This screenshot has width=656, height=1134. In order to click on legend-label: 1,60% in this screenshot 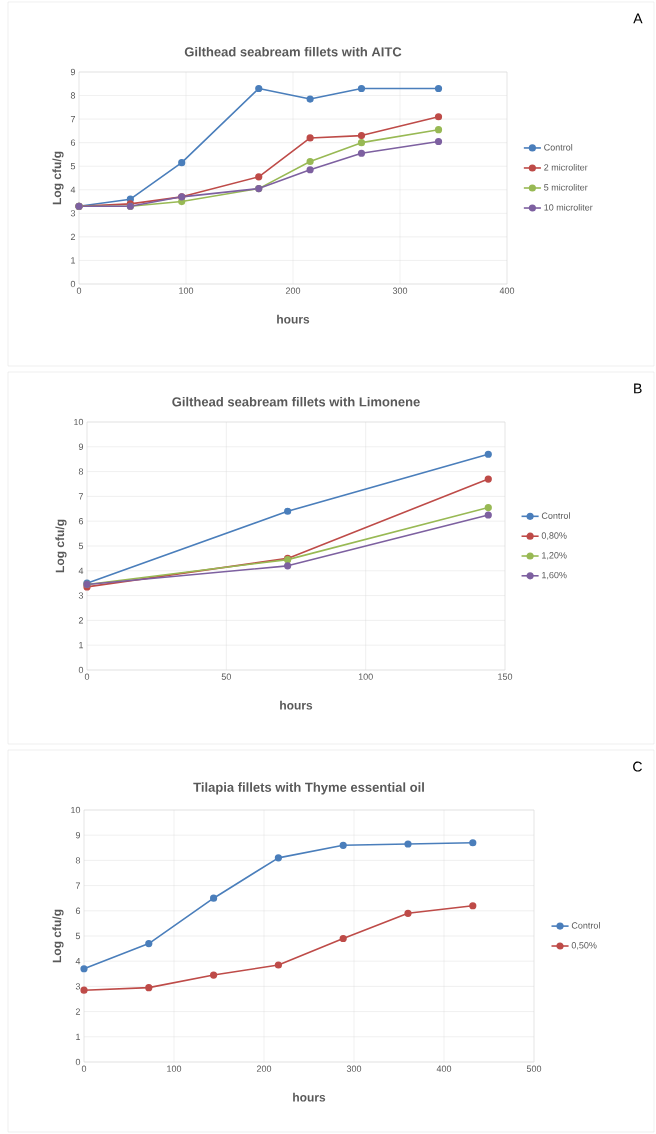, I will do `click(554, 575)`.